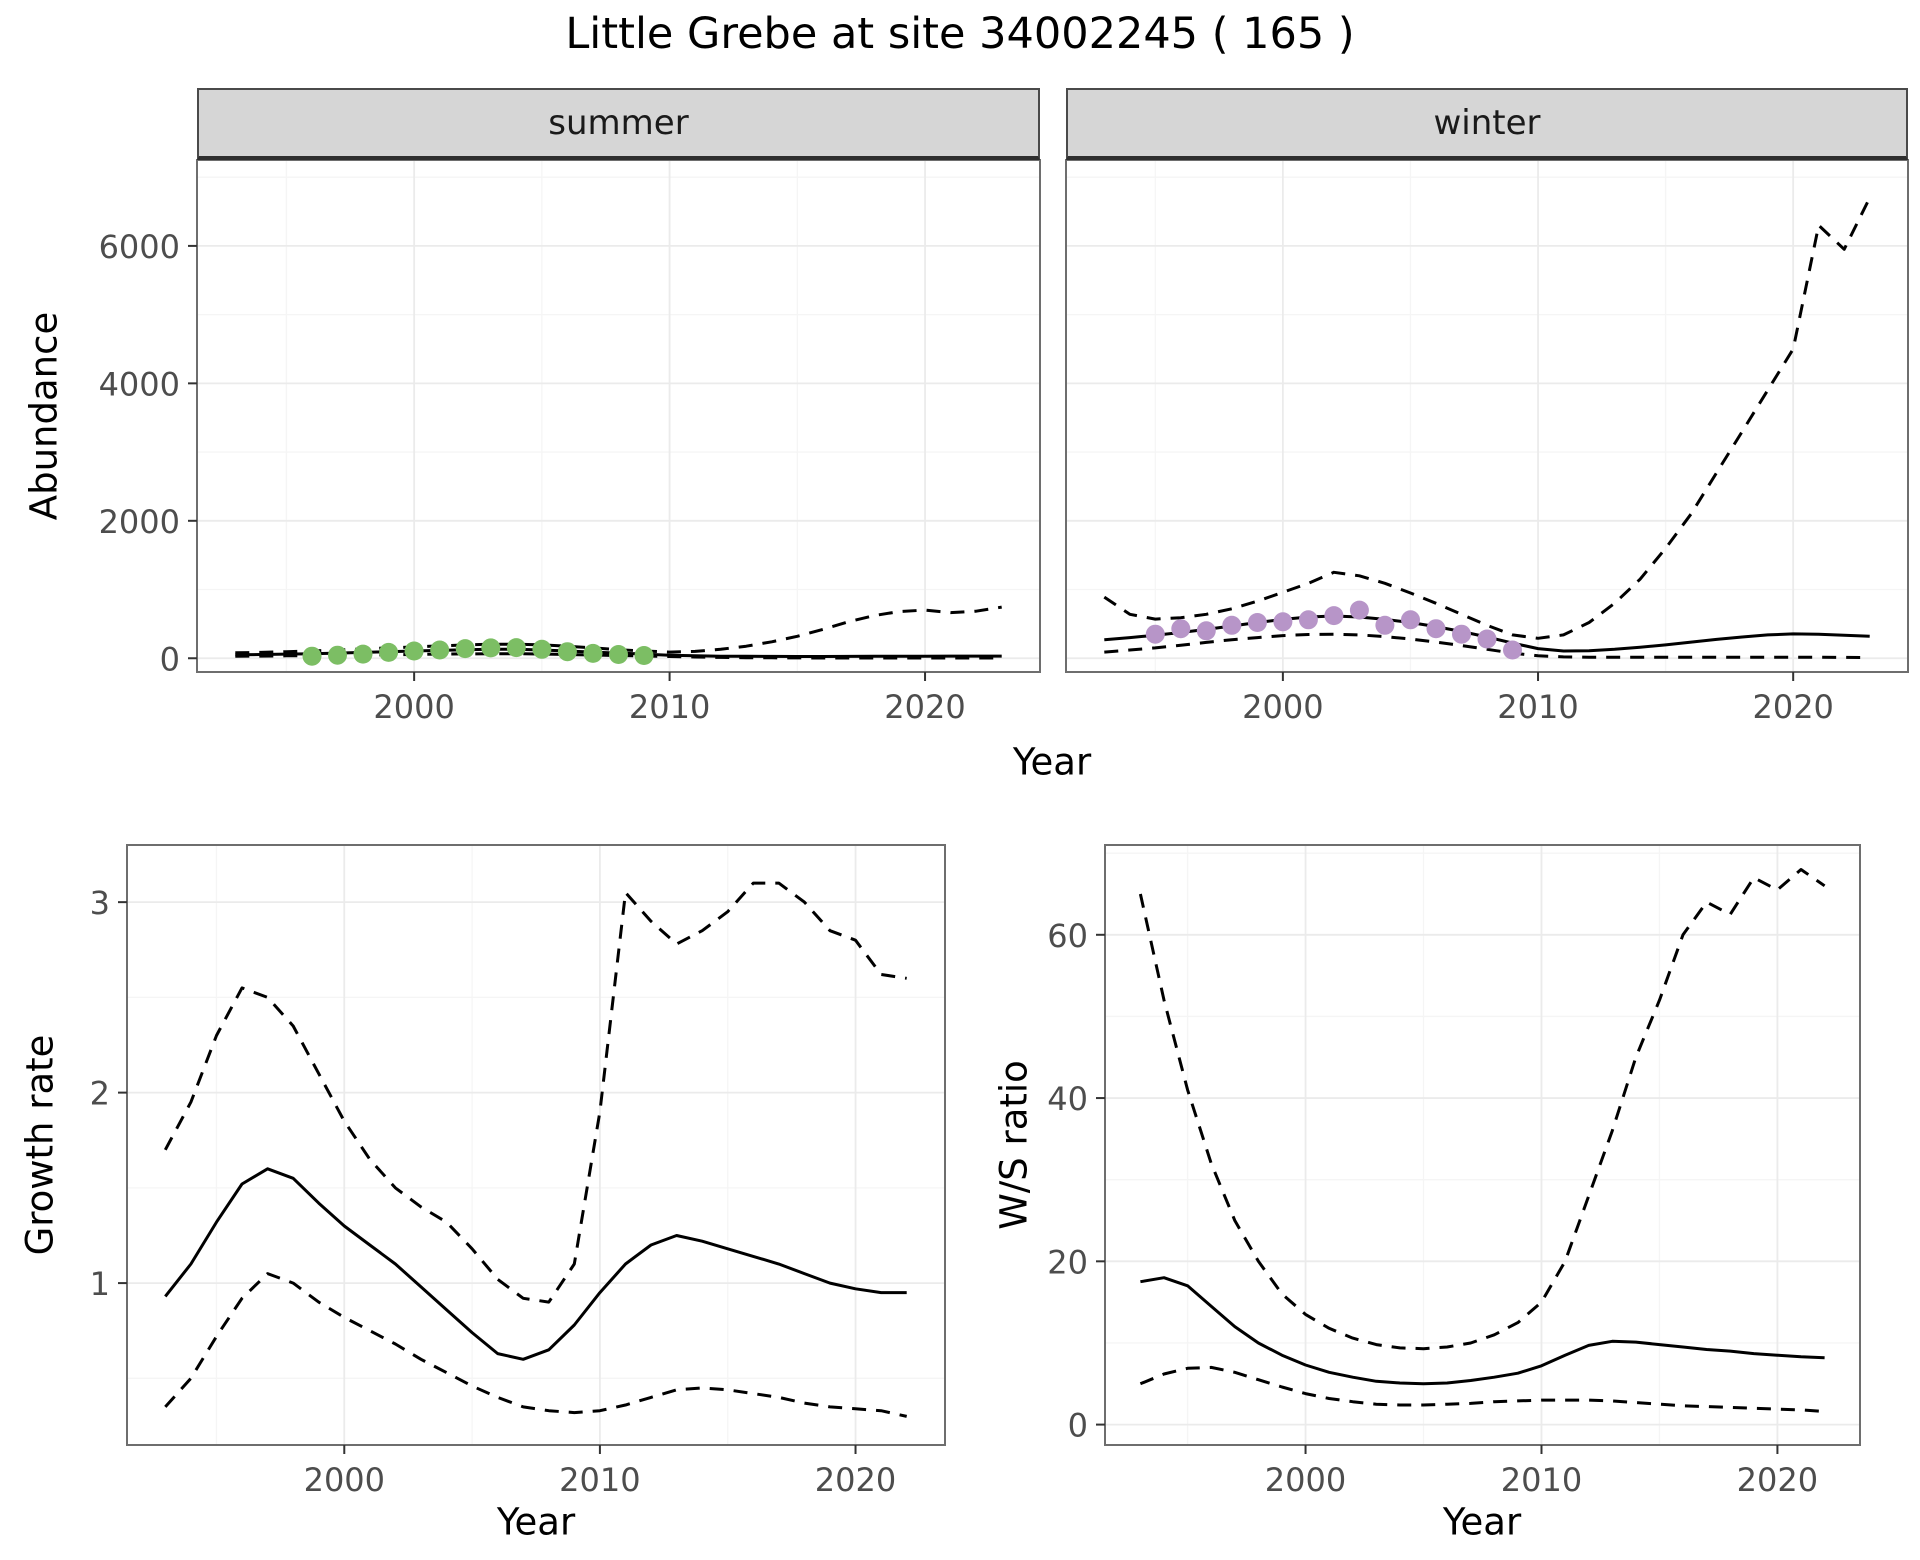 The width and height of the screenshot is (1920, 1560). What do you see at coordinates (139, 247) in the screenshot?
I see `y-tick-label: 6000` at bounding box center [139, 247].